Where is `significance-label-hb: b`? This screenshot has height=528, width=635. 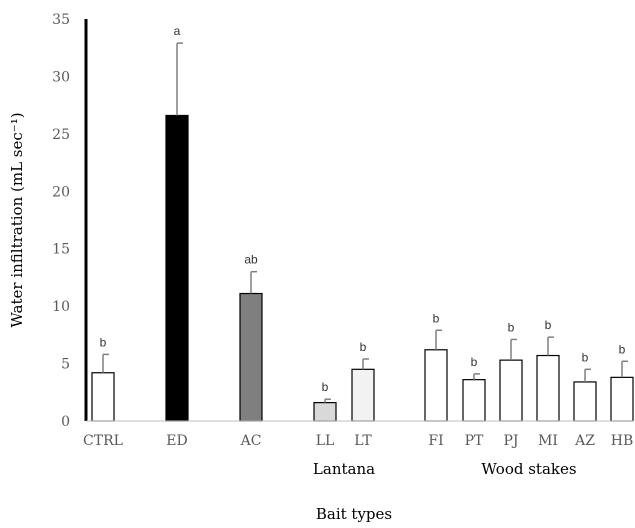
significance-label-hb: b is located at coordinates (622, 349).